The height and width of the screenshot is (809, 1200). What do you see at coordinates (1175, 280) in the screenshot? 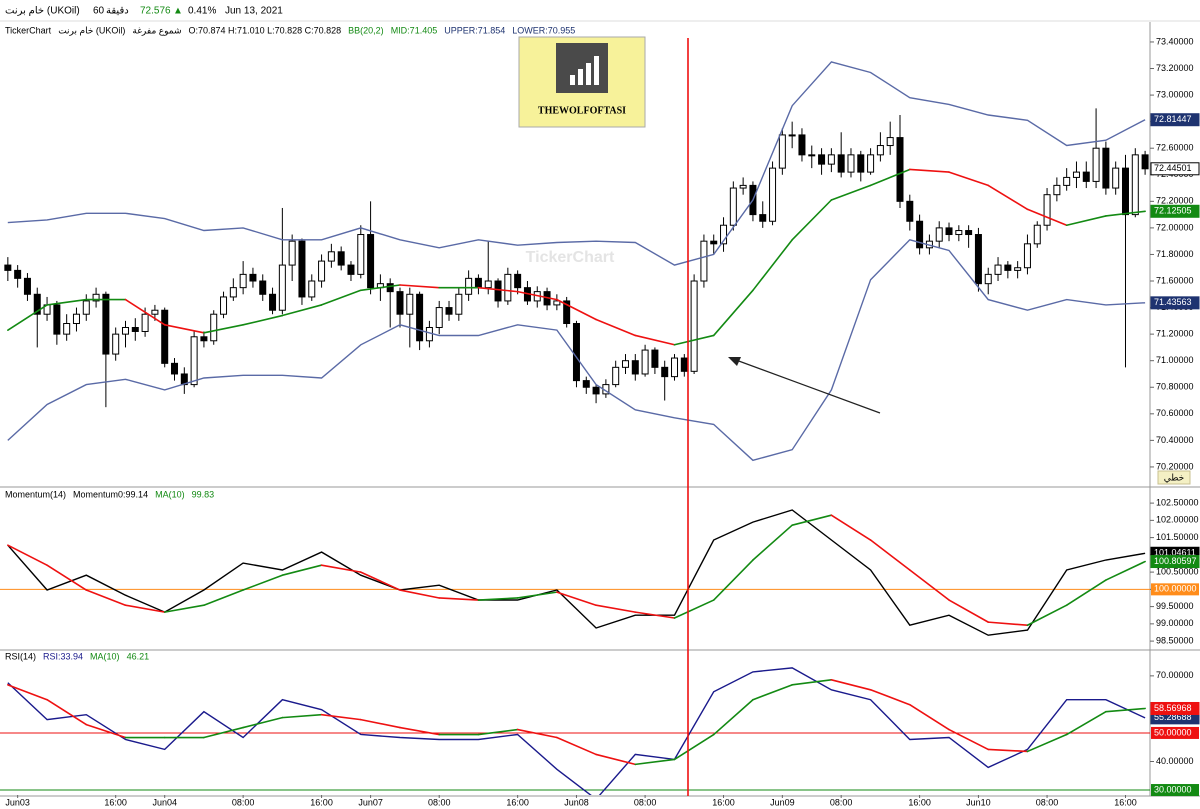
I see `y-tick-label: 71.60000` at bounding box center [1175, 280].